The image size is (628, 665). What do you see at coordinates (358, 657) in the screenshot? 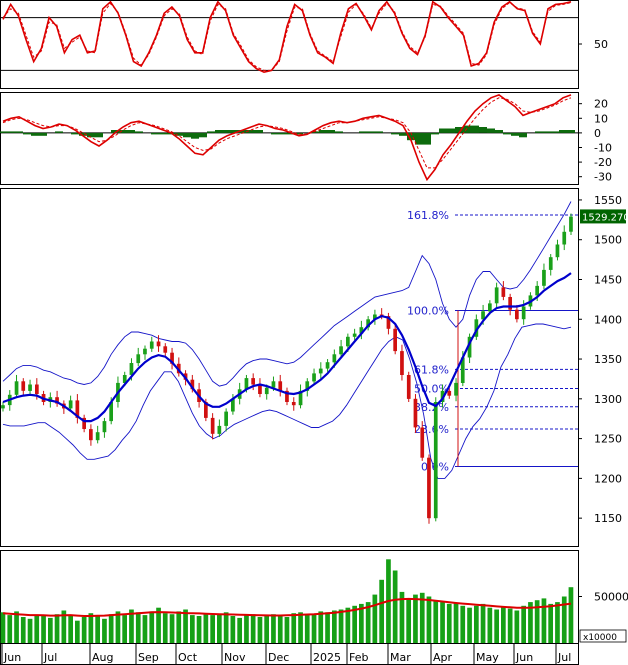
I see `x-tick-label: Feb` at bounding box center [358, 657].